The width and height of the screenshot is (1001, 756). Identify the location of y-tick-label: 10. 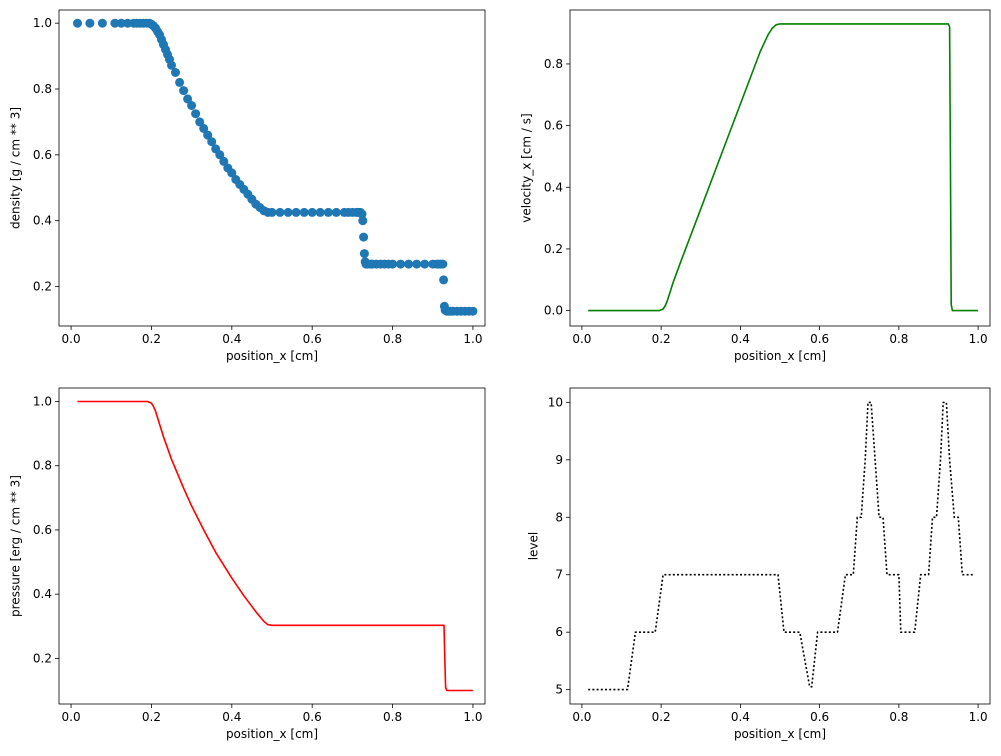
(555, 402).